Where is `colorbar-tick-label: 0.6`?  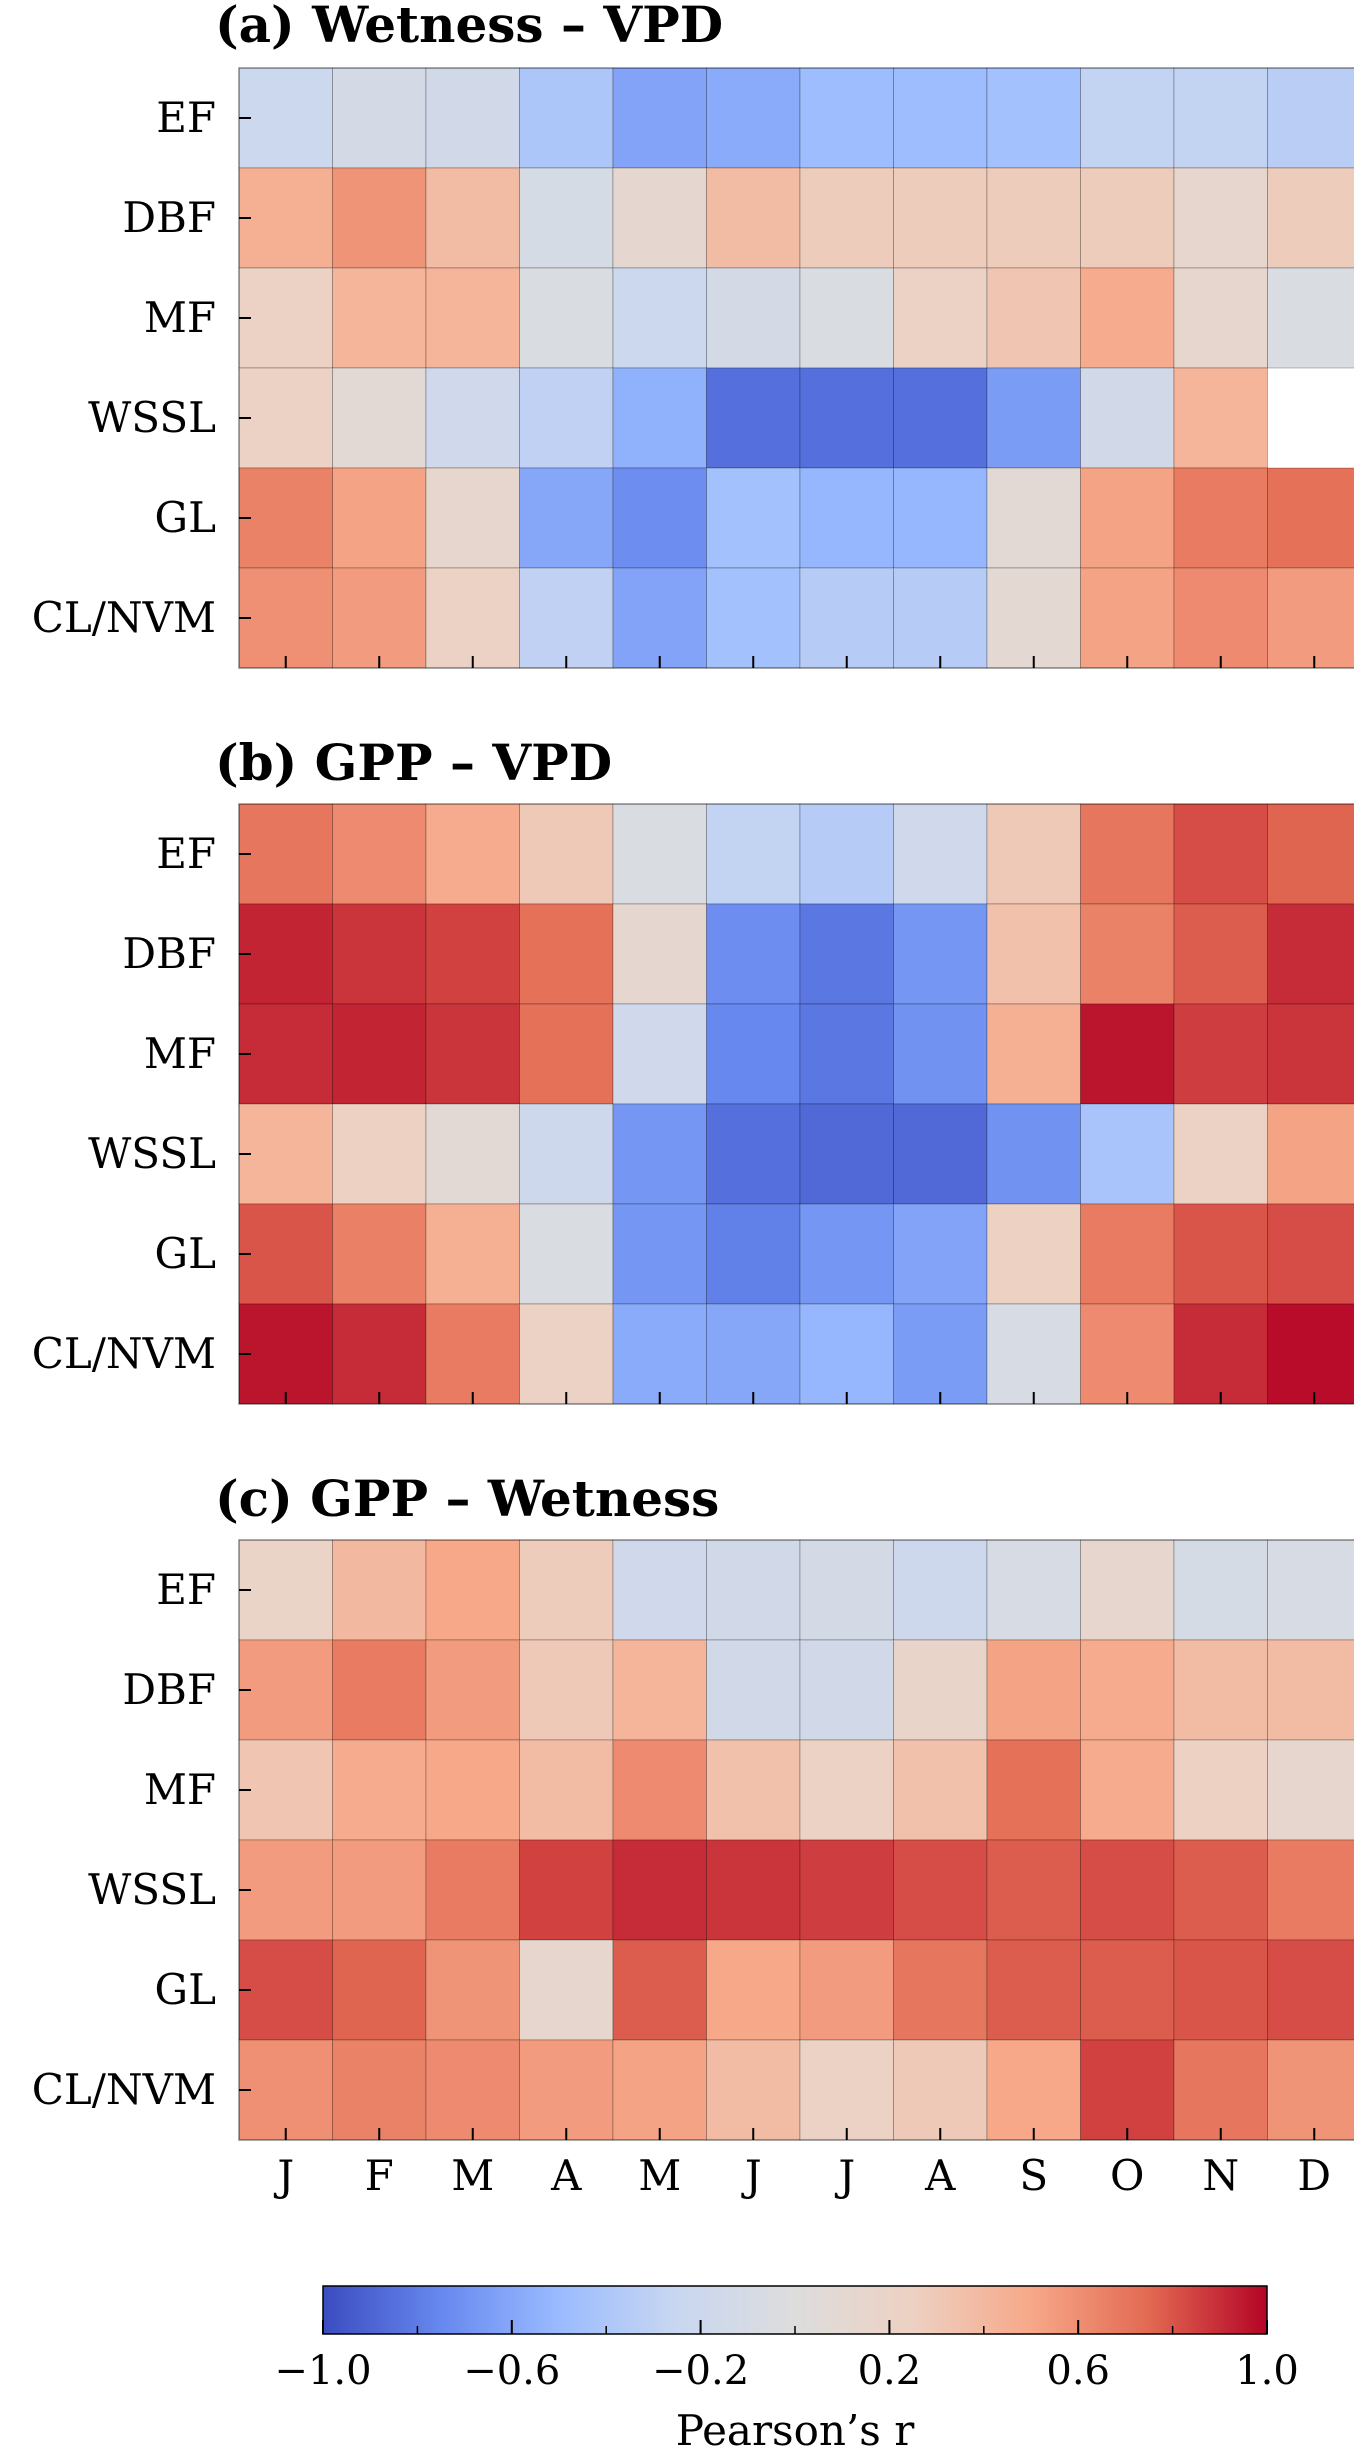 colorbar-tick-label: 0.6 is located at coordinates (1078, 2371).